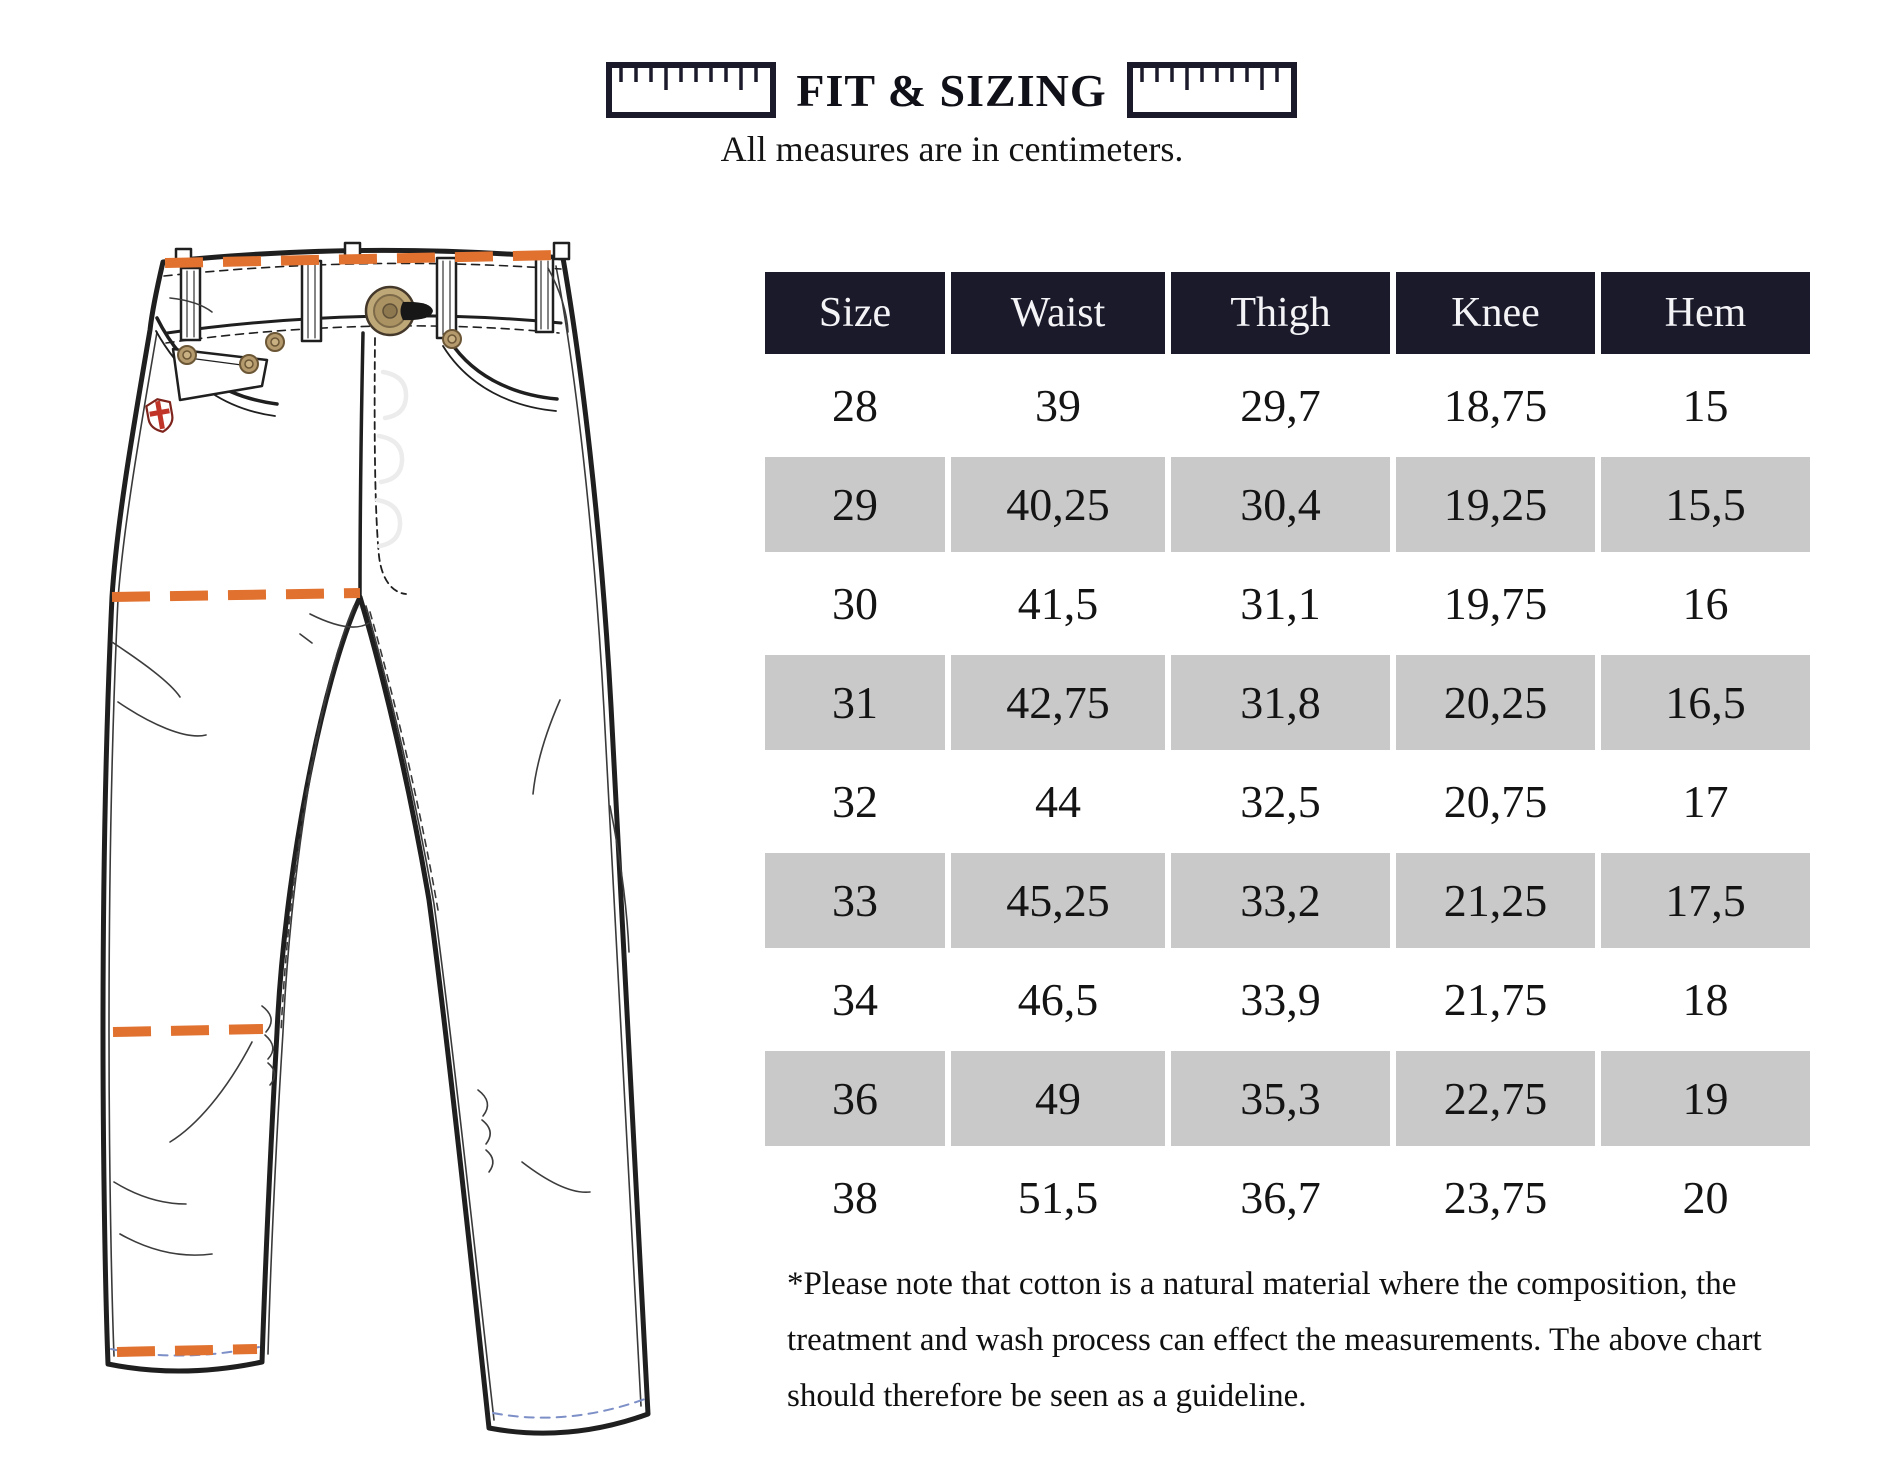 The image size is (1890, 1481). Describe the element at coordinates (1705, 1197) in the screenshot. I see `cell-hem-size-38: 20` at that location.